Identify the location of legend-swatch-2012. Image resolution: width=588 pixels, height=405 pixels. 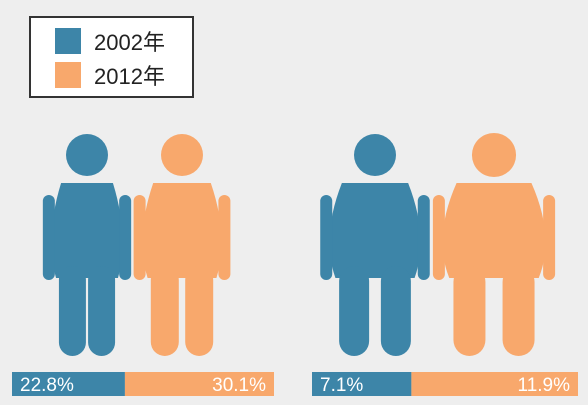
(68, 75).